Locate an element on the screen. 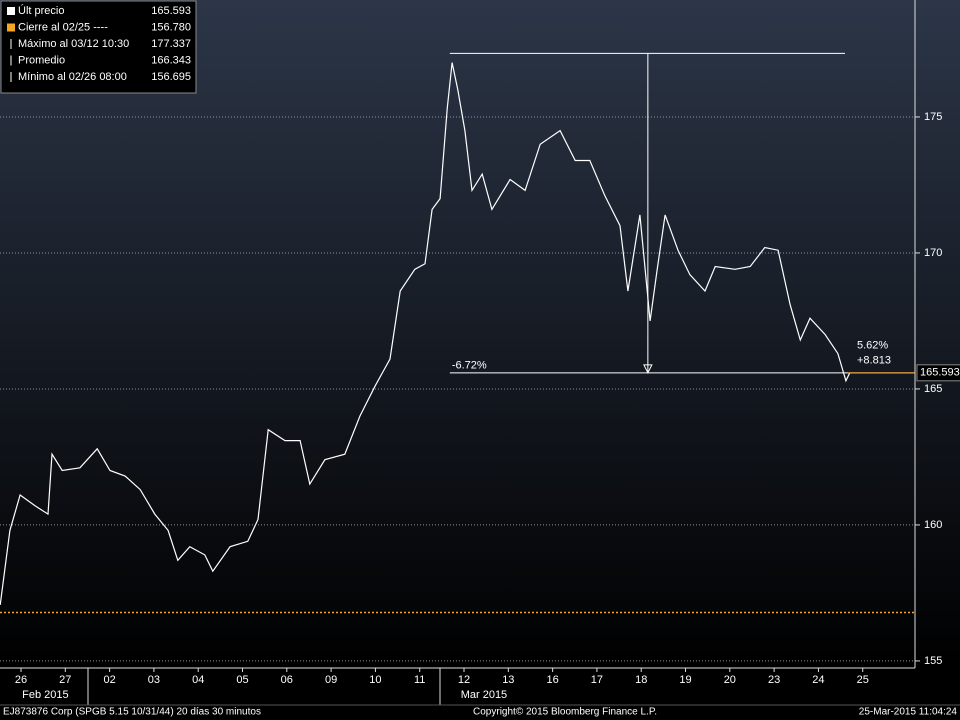  month-label: Feb 2015 is located at coordinates (45, 695).